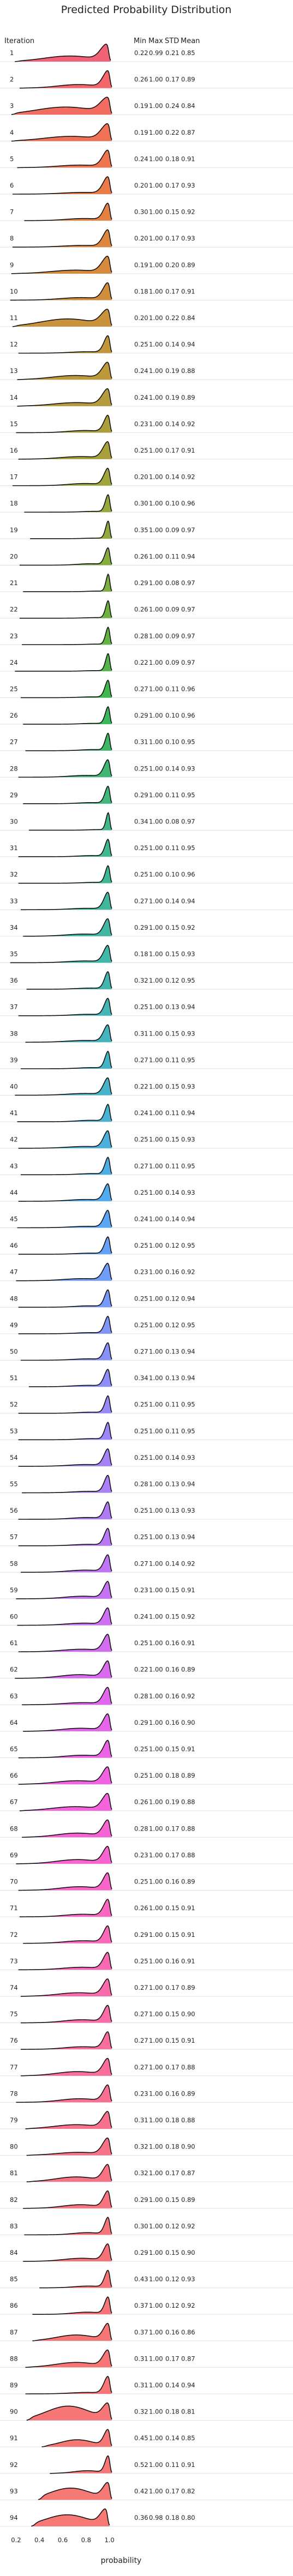 The image size is (293, 2576). Describe the element at coordinates (14, 291) in the screenshot. I see `iteration-label: 10` at that location.